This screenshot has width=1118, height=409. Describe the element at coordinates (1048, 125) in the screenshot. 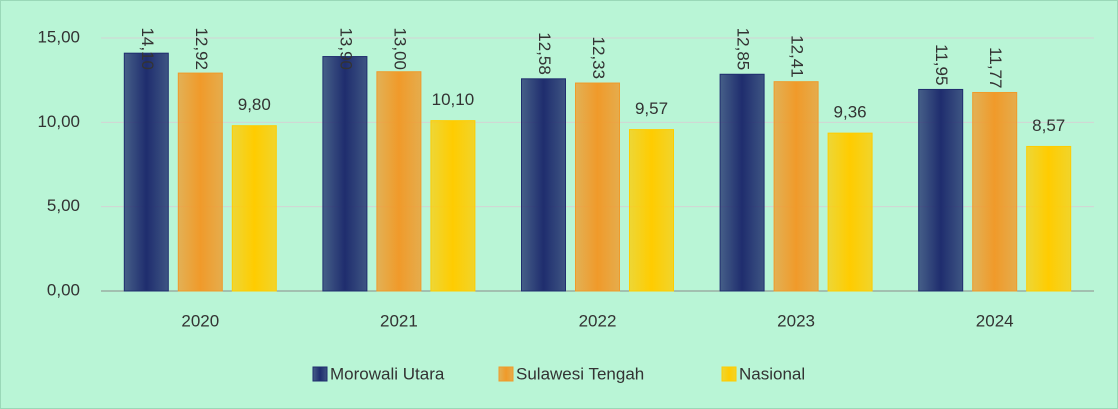

I see `data-label: 8,57` at that location.